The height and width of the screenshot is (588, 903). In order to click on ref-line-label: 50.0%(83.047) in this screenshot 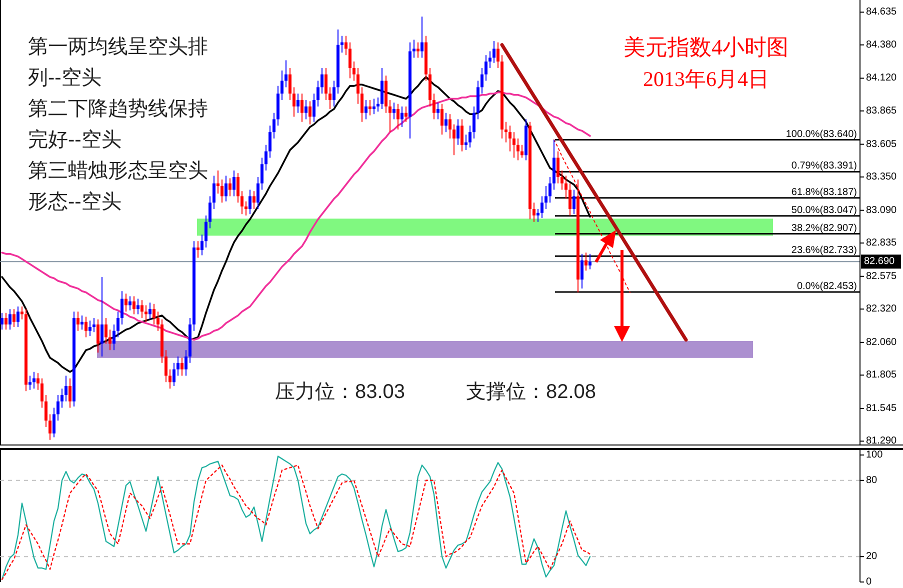, I will do `click(824, 210)`.